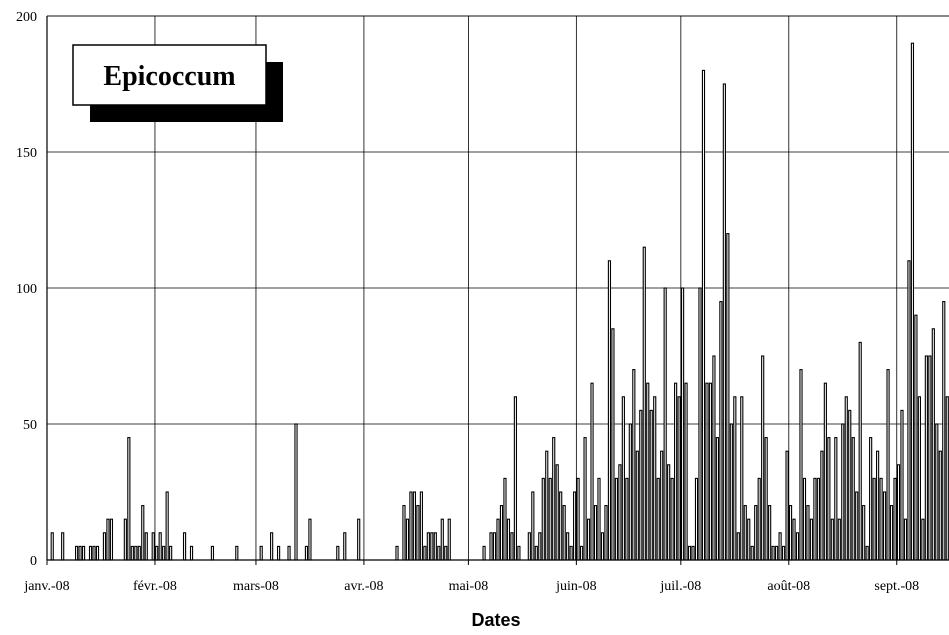 Image resolution: width=949 pixels, height=635 pixels. I want to click on title-box-frame, so click(169, 75).